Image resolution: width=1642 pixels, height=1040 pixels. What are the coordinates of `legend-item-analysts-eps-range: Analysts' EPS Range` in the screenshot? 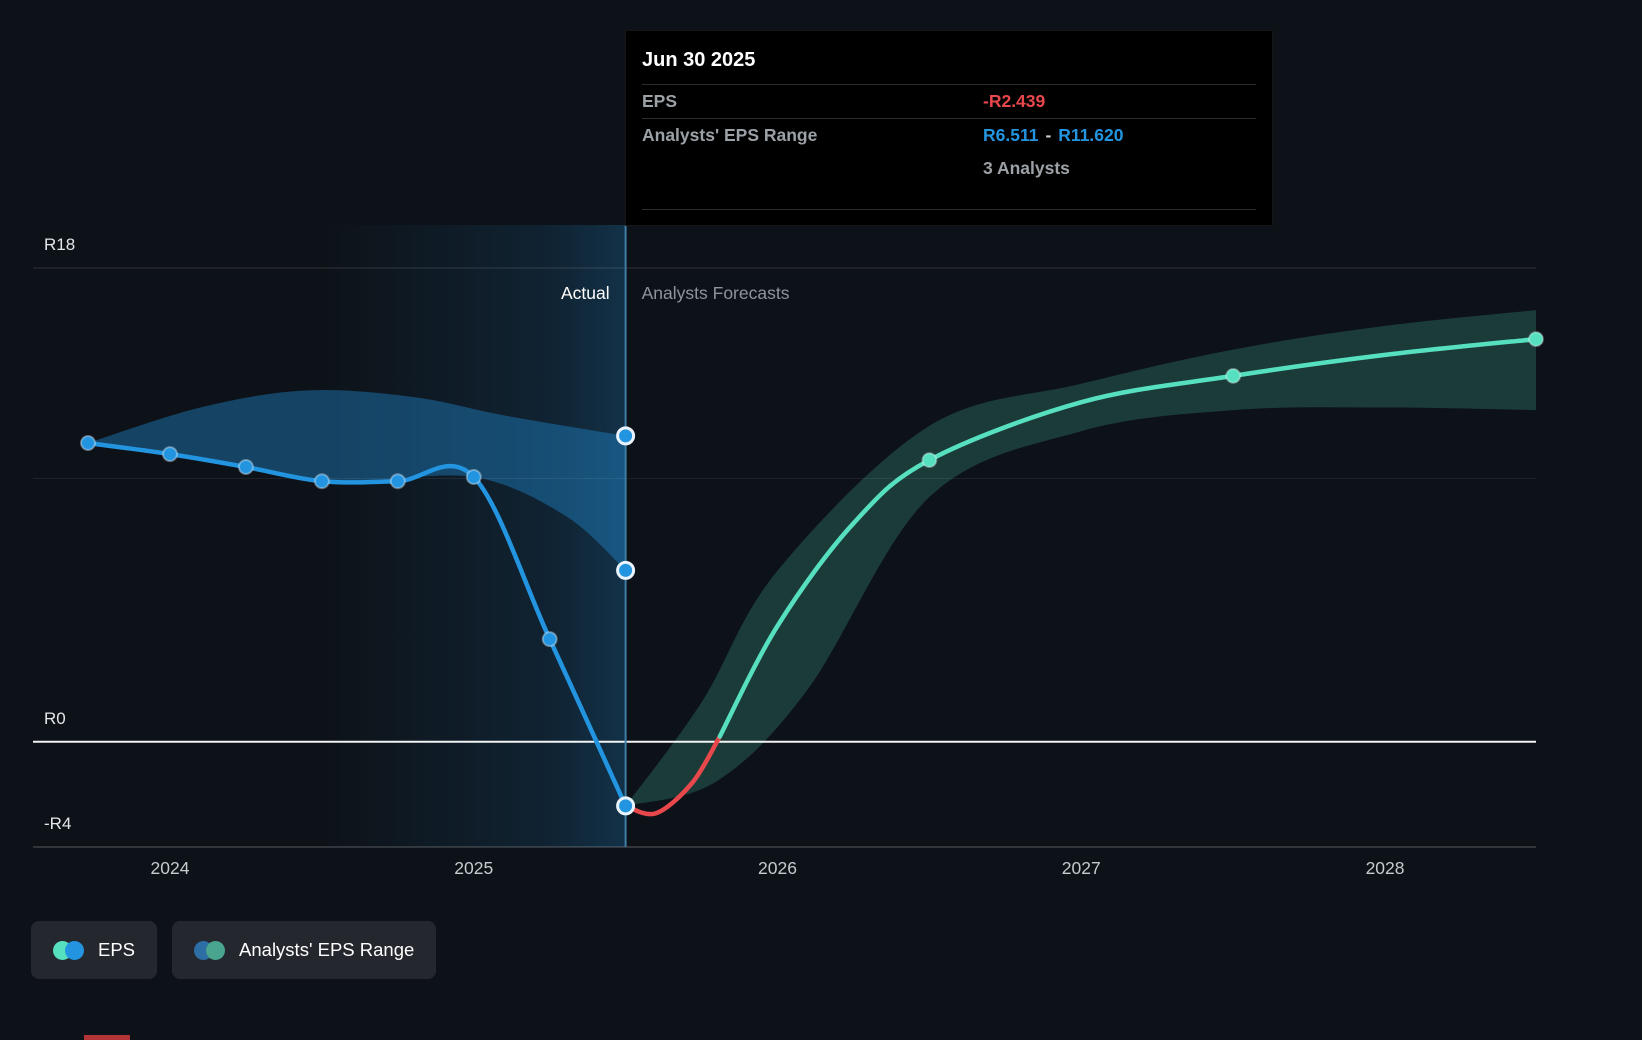 It's located at (304, 950).